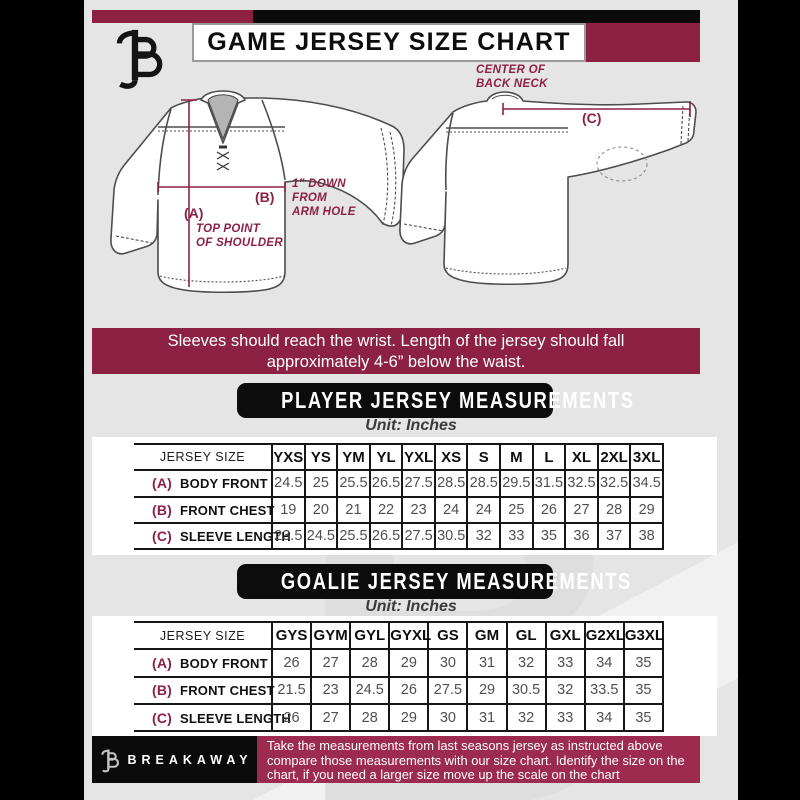 This screenshot has width=800, height=800. What do you see at coordinates (134, 57) in the screenshot?
I see `breakaway-logo-icon` at bounding box center [134, 57].